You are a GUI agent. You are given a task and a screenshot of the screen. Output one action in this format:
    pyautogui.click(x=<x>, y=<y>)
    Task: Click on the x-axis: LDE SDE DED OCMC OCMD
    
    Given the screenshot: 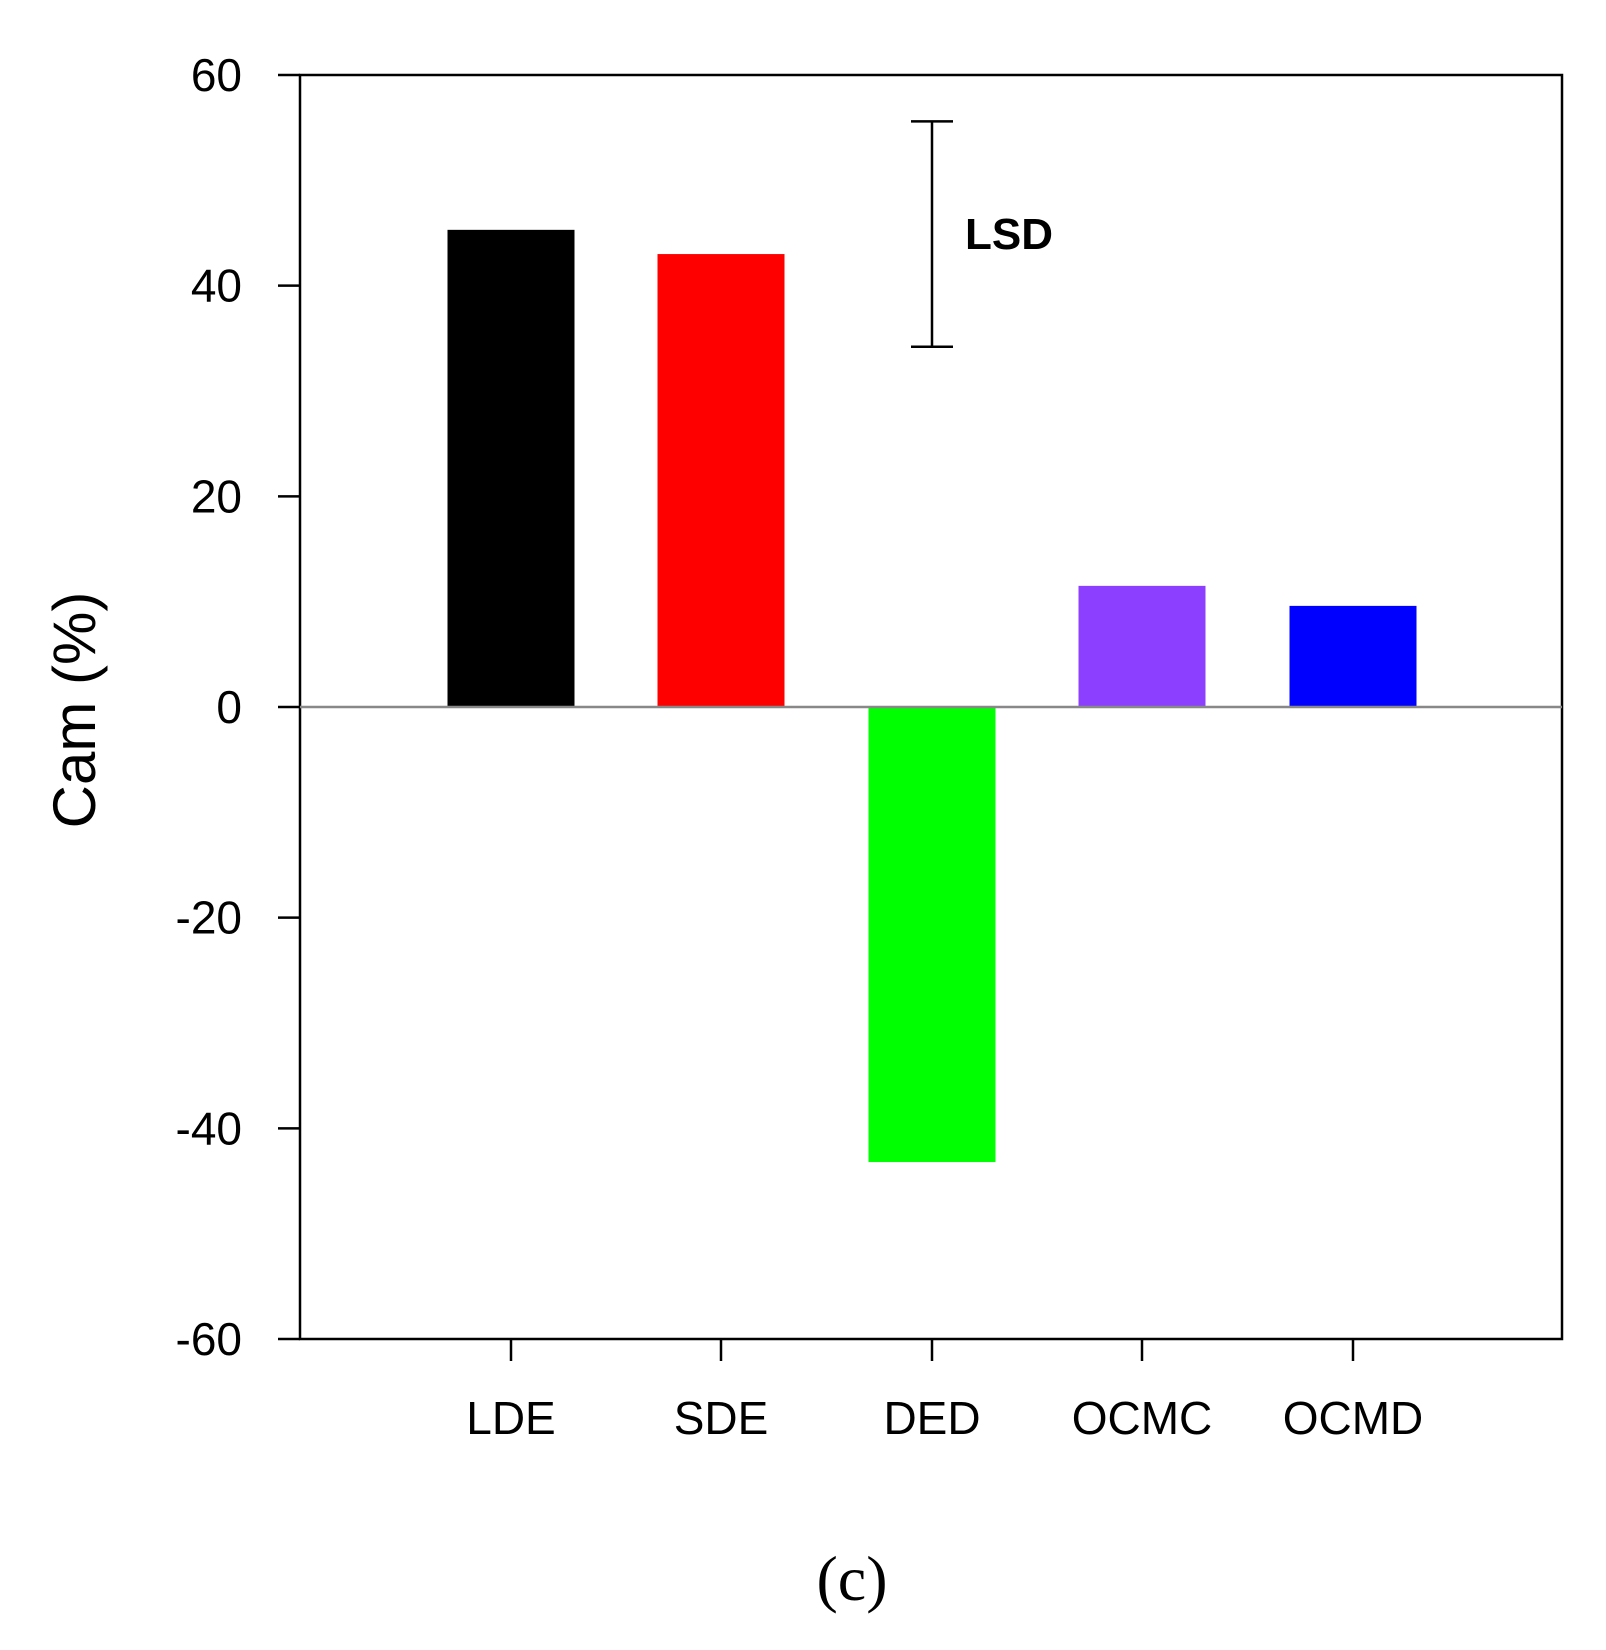 What is the action you would take?
    pyautogui.click(x=944, y=1391)
    